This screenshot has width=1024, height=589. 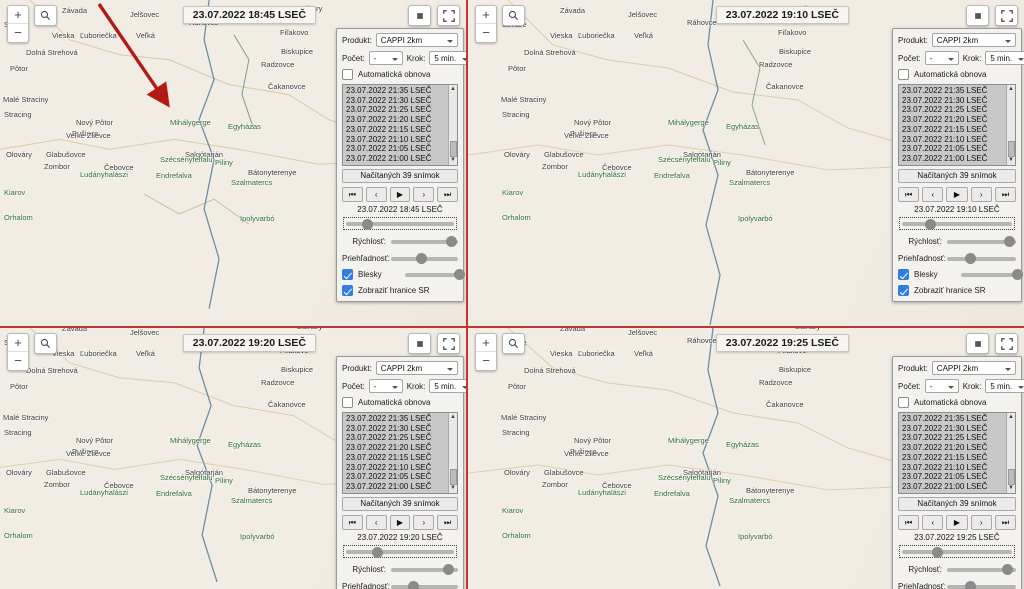 I want to click on zoom-controls: + −, so click(x=486, y=352).